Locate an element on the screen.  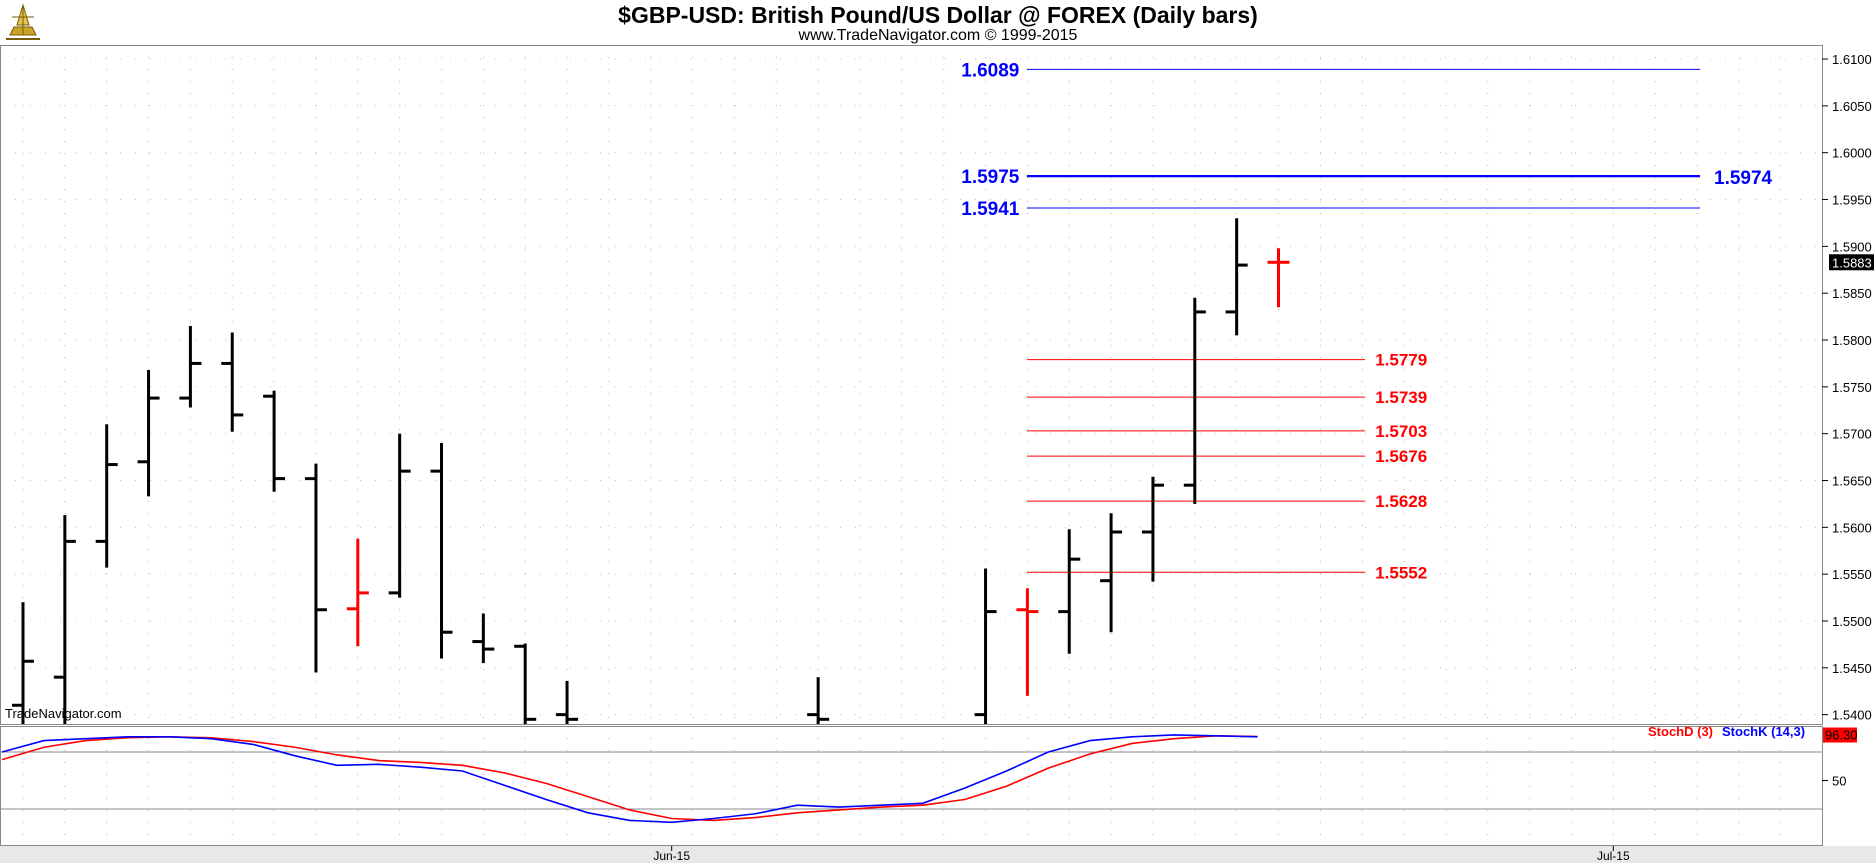
price-axis-tick-label: 1.5800 is located at coordinates (1852, 340).